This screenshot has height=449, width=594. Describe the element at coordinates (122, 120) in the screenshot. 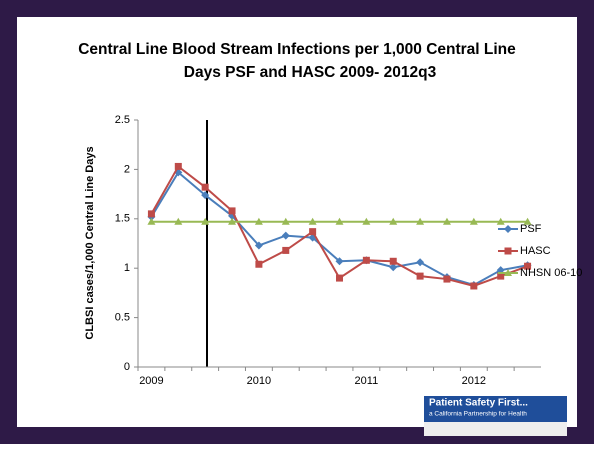

I see `y-tick-label: 2.5` at that location.